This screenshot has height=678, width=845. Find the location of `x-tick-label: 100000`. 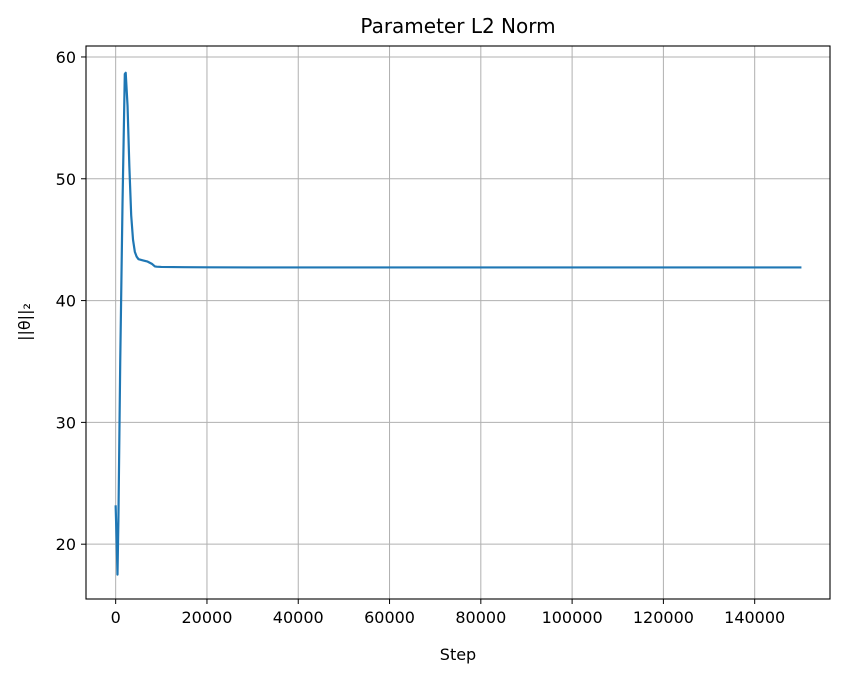

x-tick-label: 100000 is located at coordinates (572, 617).